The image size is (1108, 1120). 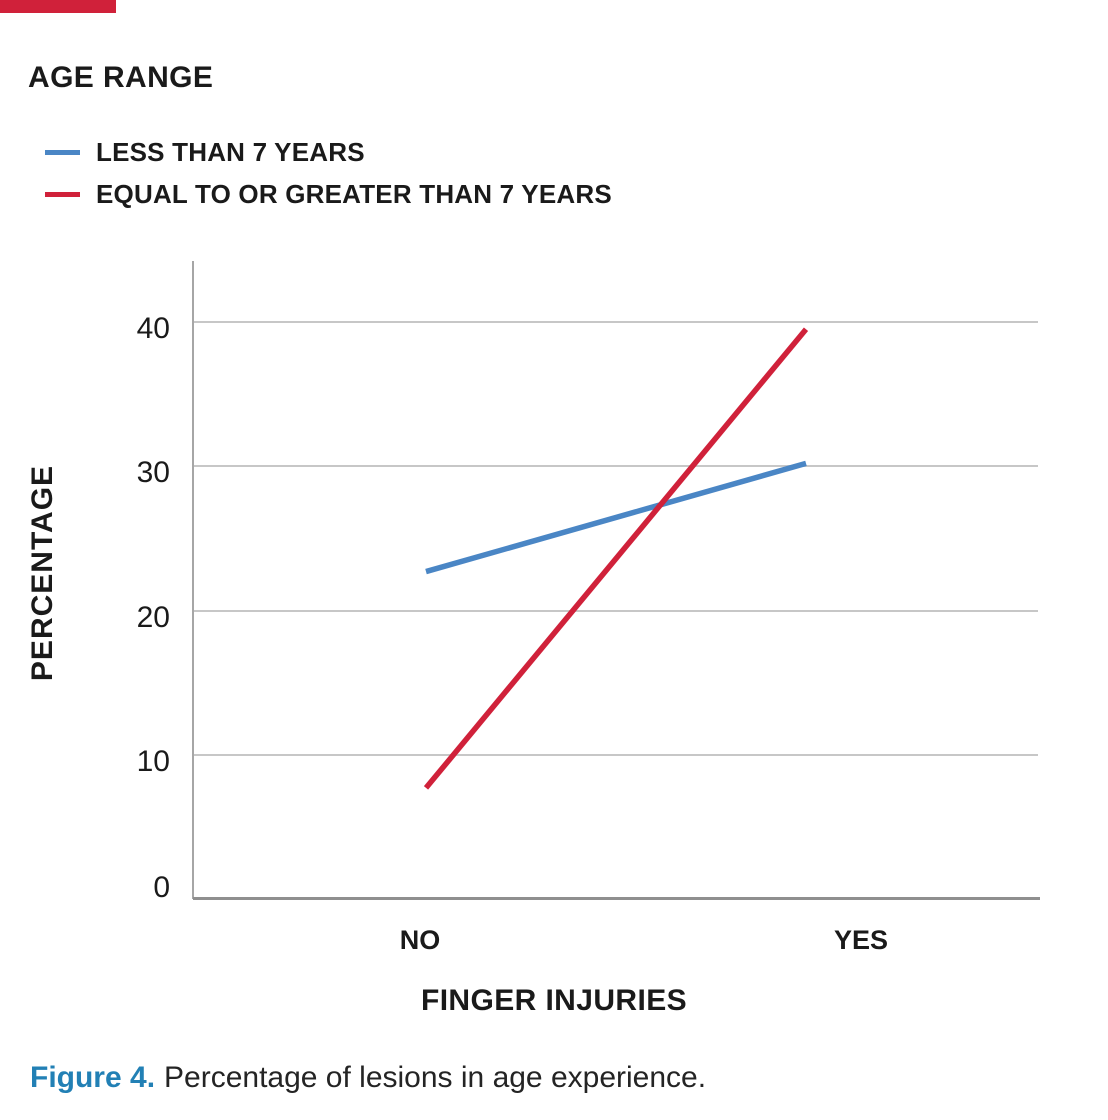 What do you see at coordinates (354, 193) in the screenshot?
I see `legend-label: EQUAL TO OR GREATER THAN 7 YEARS` at bounding box center [354, 193].